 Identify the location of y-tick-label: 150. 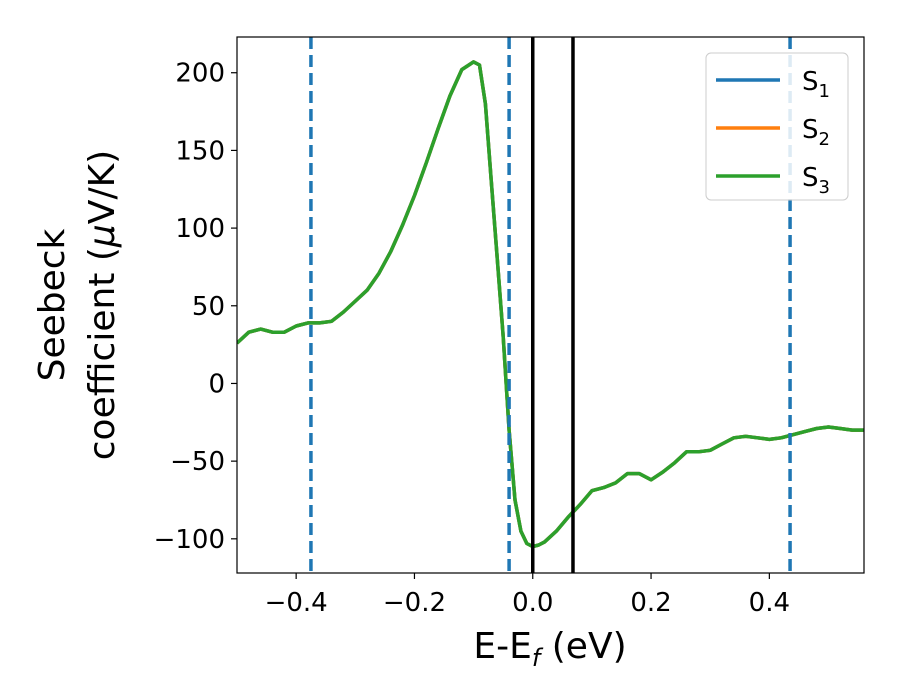
(200, 151).